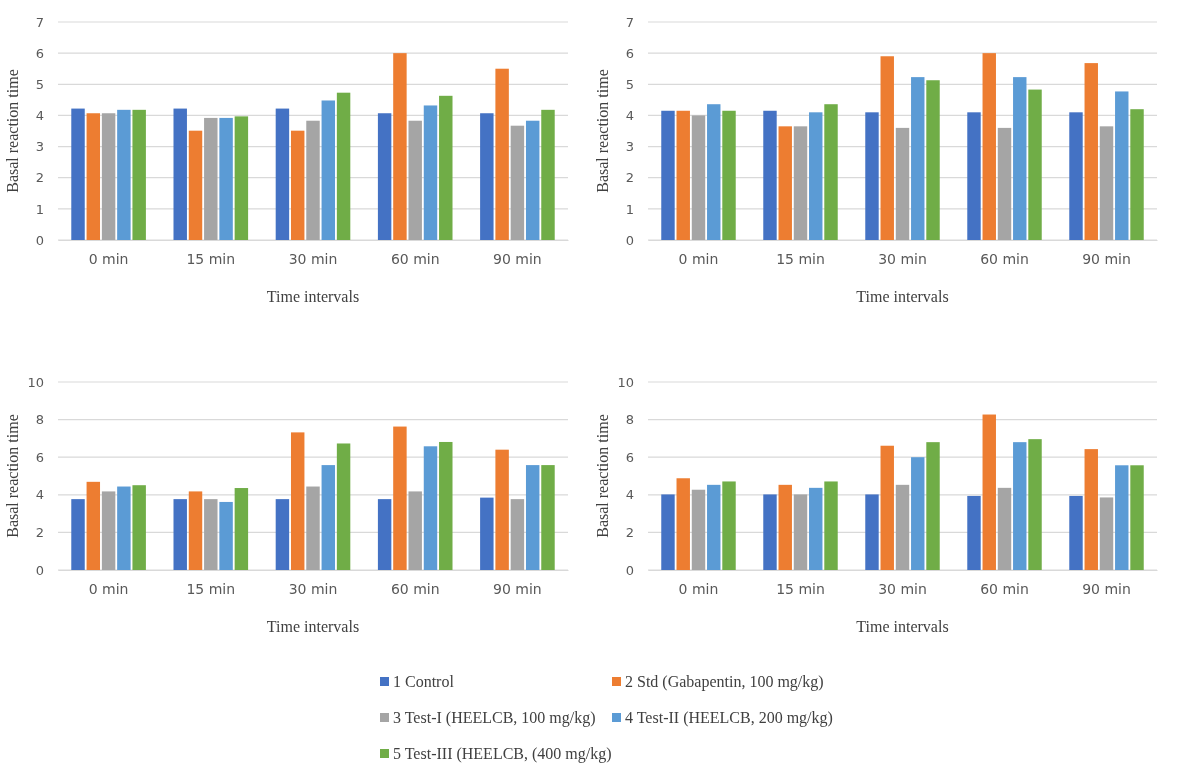  Describe the element at coordinates (724, 682) in the screenshot. I see `legend-label: 2 Std (Gabapentin, 100 mg/kg)` at that location.